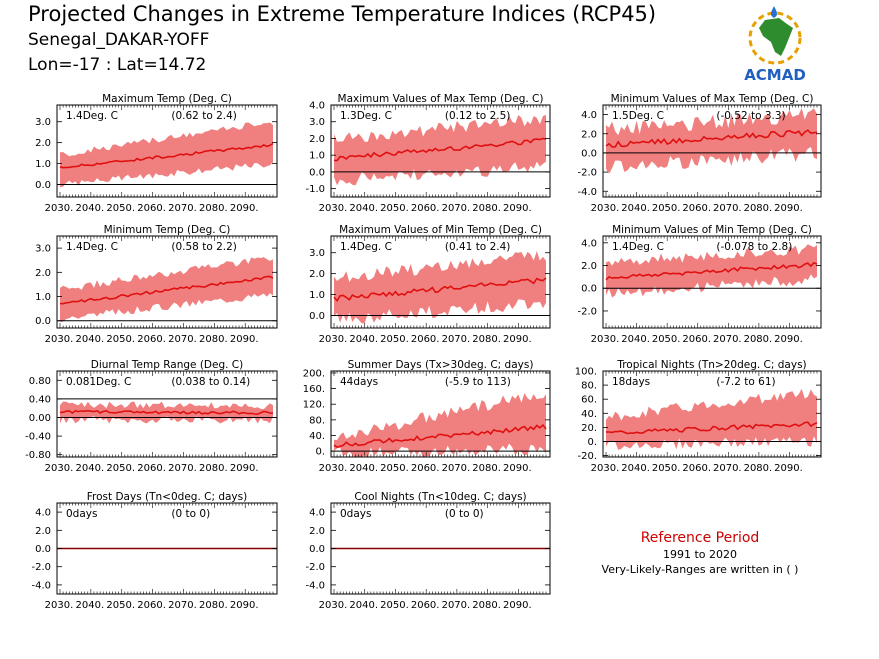  I want to click on range-label: (-7.2 to 61), so click(745, 382).